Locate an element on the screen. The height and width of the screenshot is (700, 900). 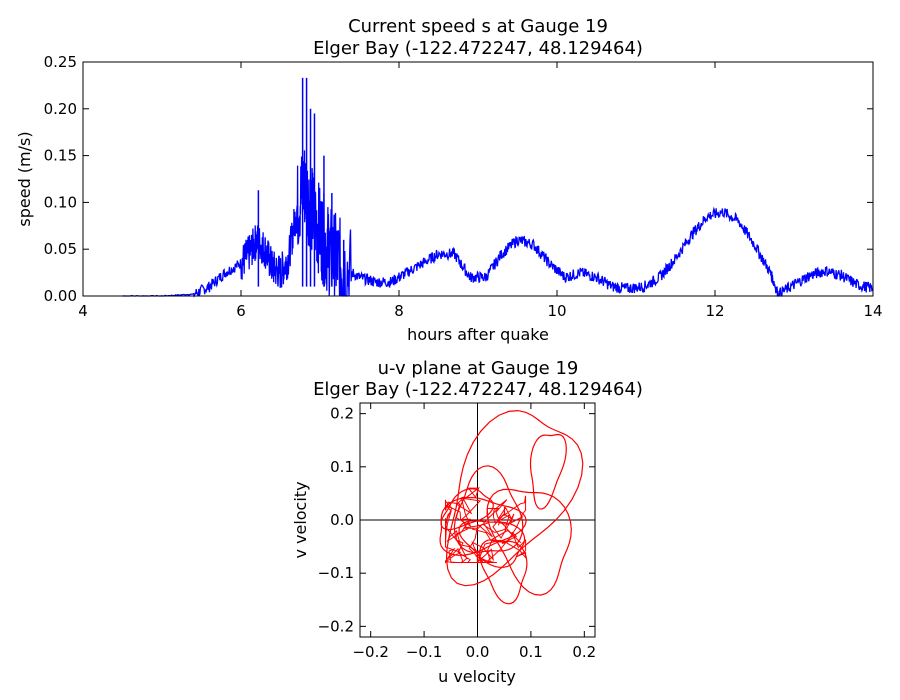
uv-y-axis-label: v velocity is located at coordinates (300, 519).